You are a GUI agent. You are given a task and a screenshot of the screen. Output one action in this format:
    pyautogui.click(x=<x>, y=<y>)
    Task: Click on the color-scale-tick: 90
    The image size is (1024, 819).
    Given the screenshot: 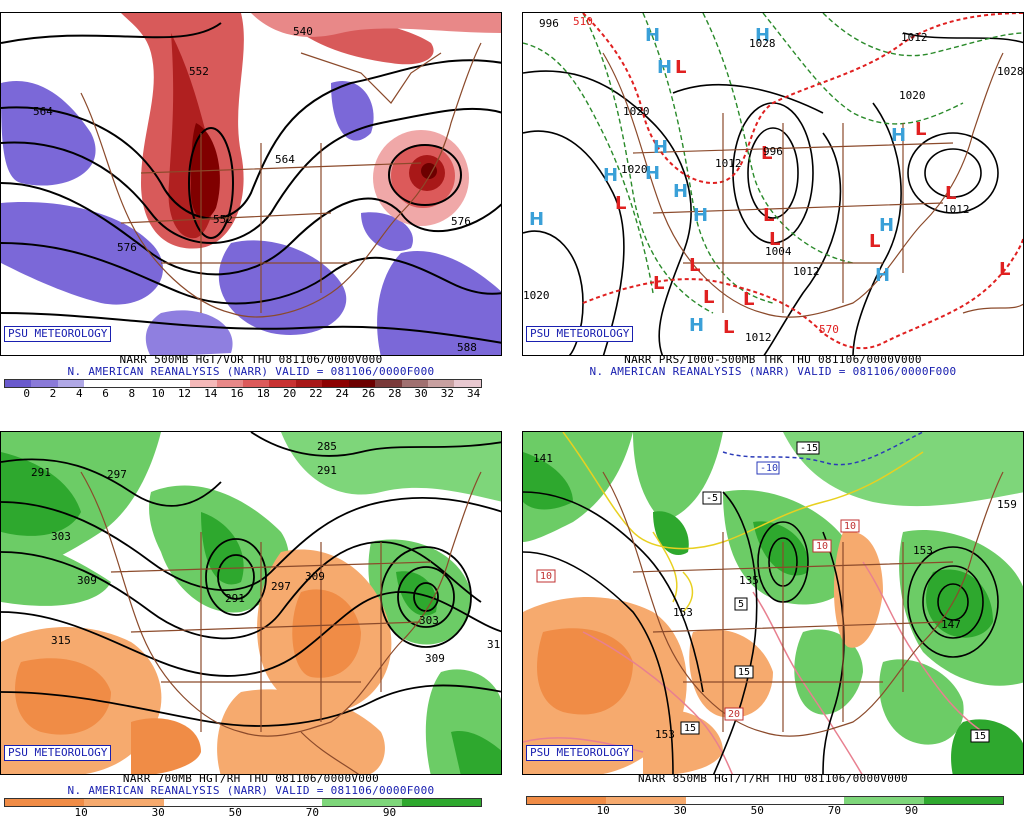 What is the action you would take?
    pyautogui.click(x=911, y=810)
    